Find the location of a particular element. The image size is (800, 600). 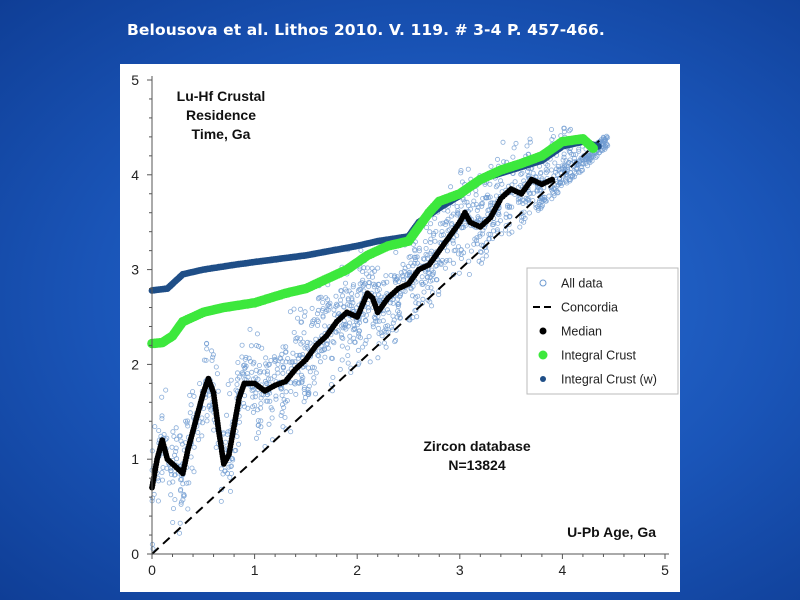

y-tick-label: 2 is located at coordinates (135, 364).